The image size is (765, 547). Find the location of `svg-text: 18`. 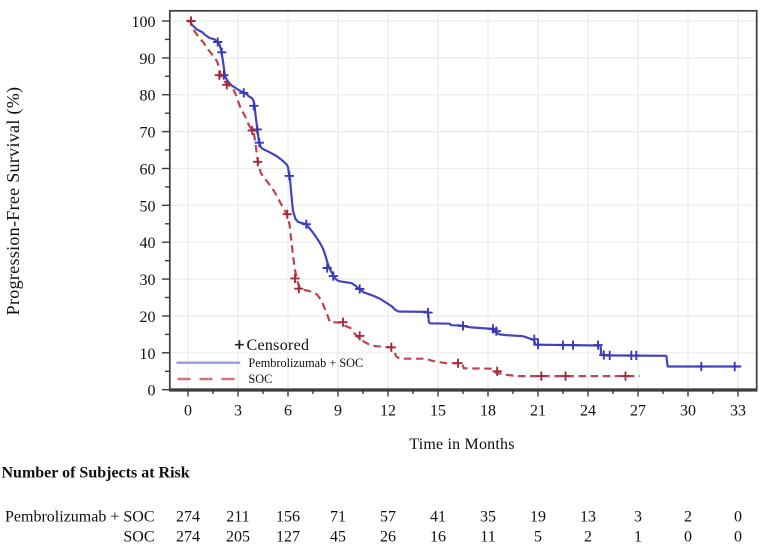

svg-text: 18 is located at coordinates (488, 411).